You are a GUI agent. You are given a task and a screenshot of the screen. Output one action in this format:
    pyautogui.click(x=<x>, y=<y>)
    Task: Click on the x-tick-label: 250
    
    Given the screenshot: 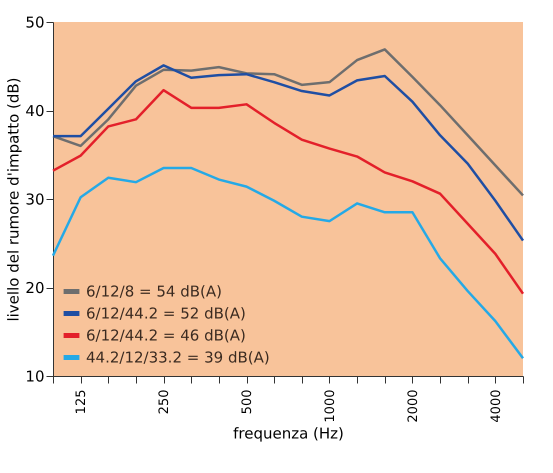 What is the action you would take?
    pyautogui.click(x=164, y=402)
    